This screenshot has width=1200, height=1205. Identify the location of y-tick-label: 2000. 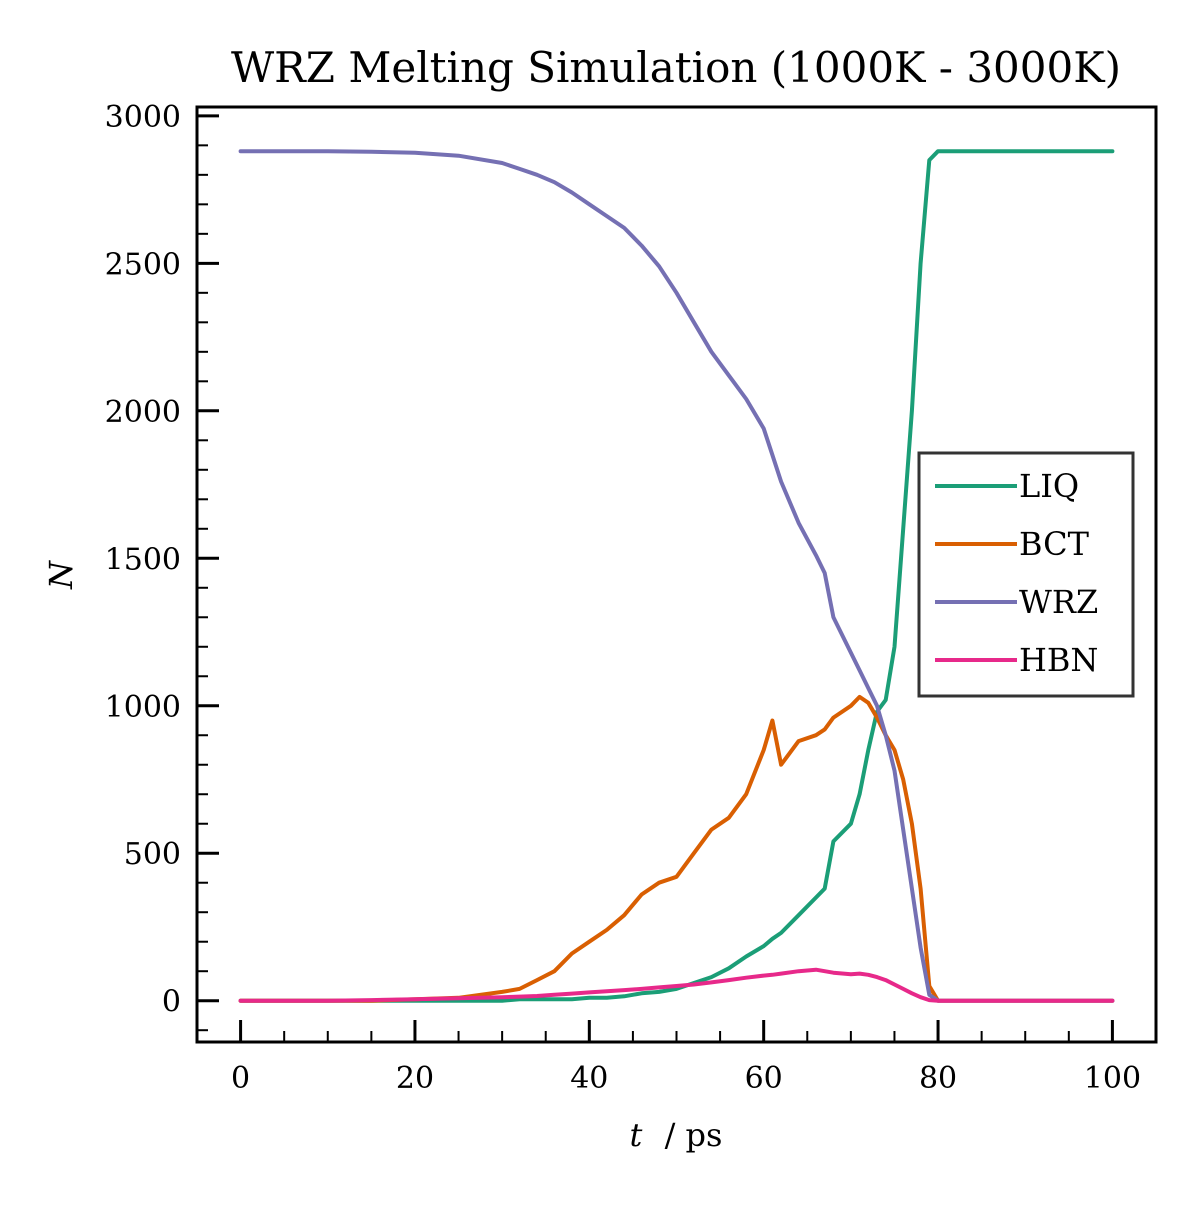
(143, 412).